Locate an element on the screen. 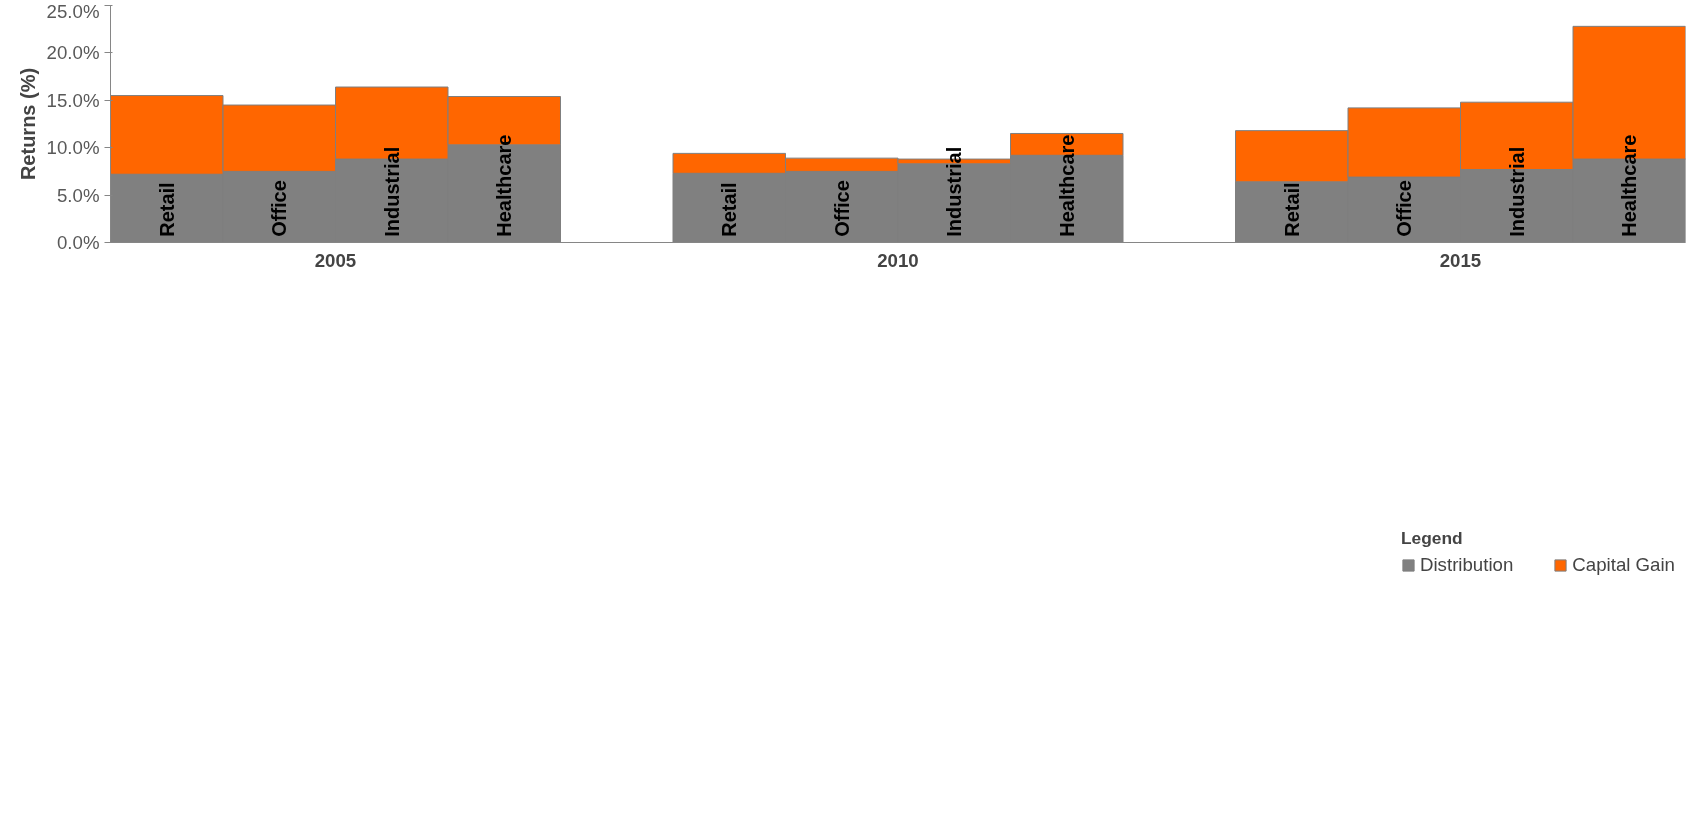 The image size is (1702, 829). y-tick-label: 0.0% is located at coordinates (78, 242).